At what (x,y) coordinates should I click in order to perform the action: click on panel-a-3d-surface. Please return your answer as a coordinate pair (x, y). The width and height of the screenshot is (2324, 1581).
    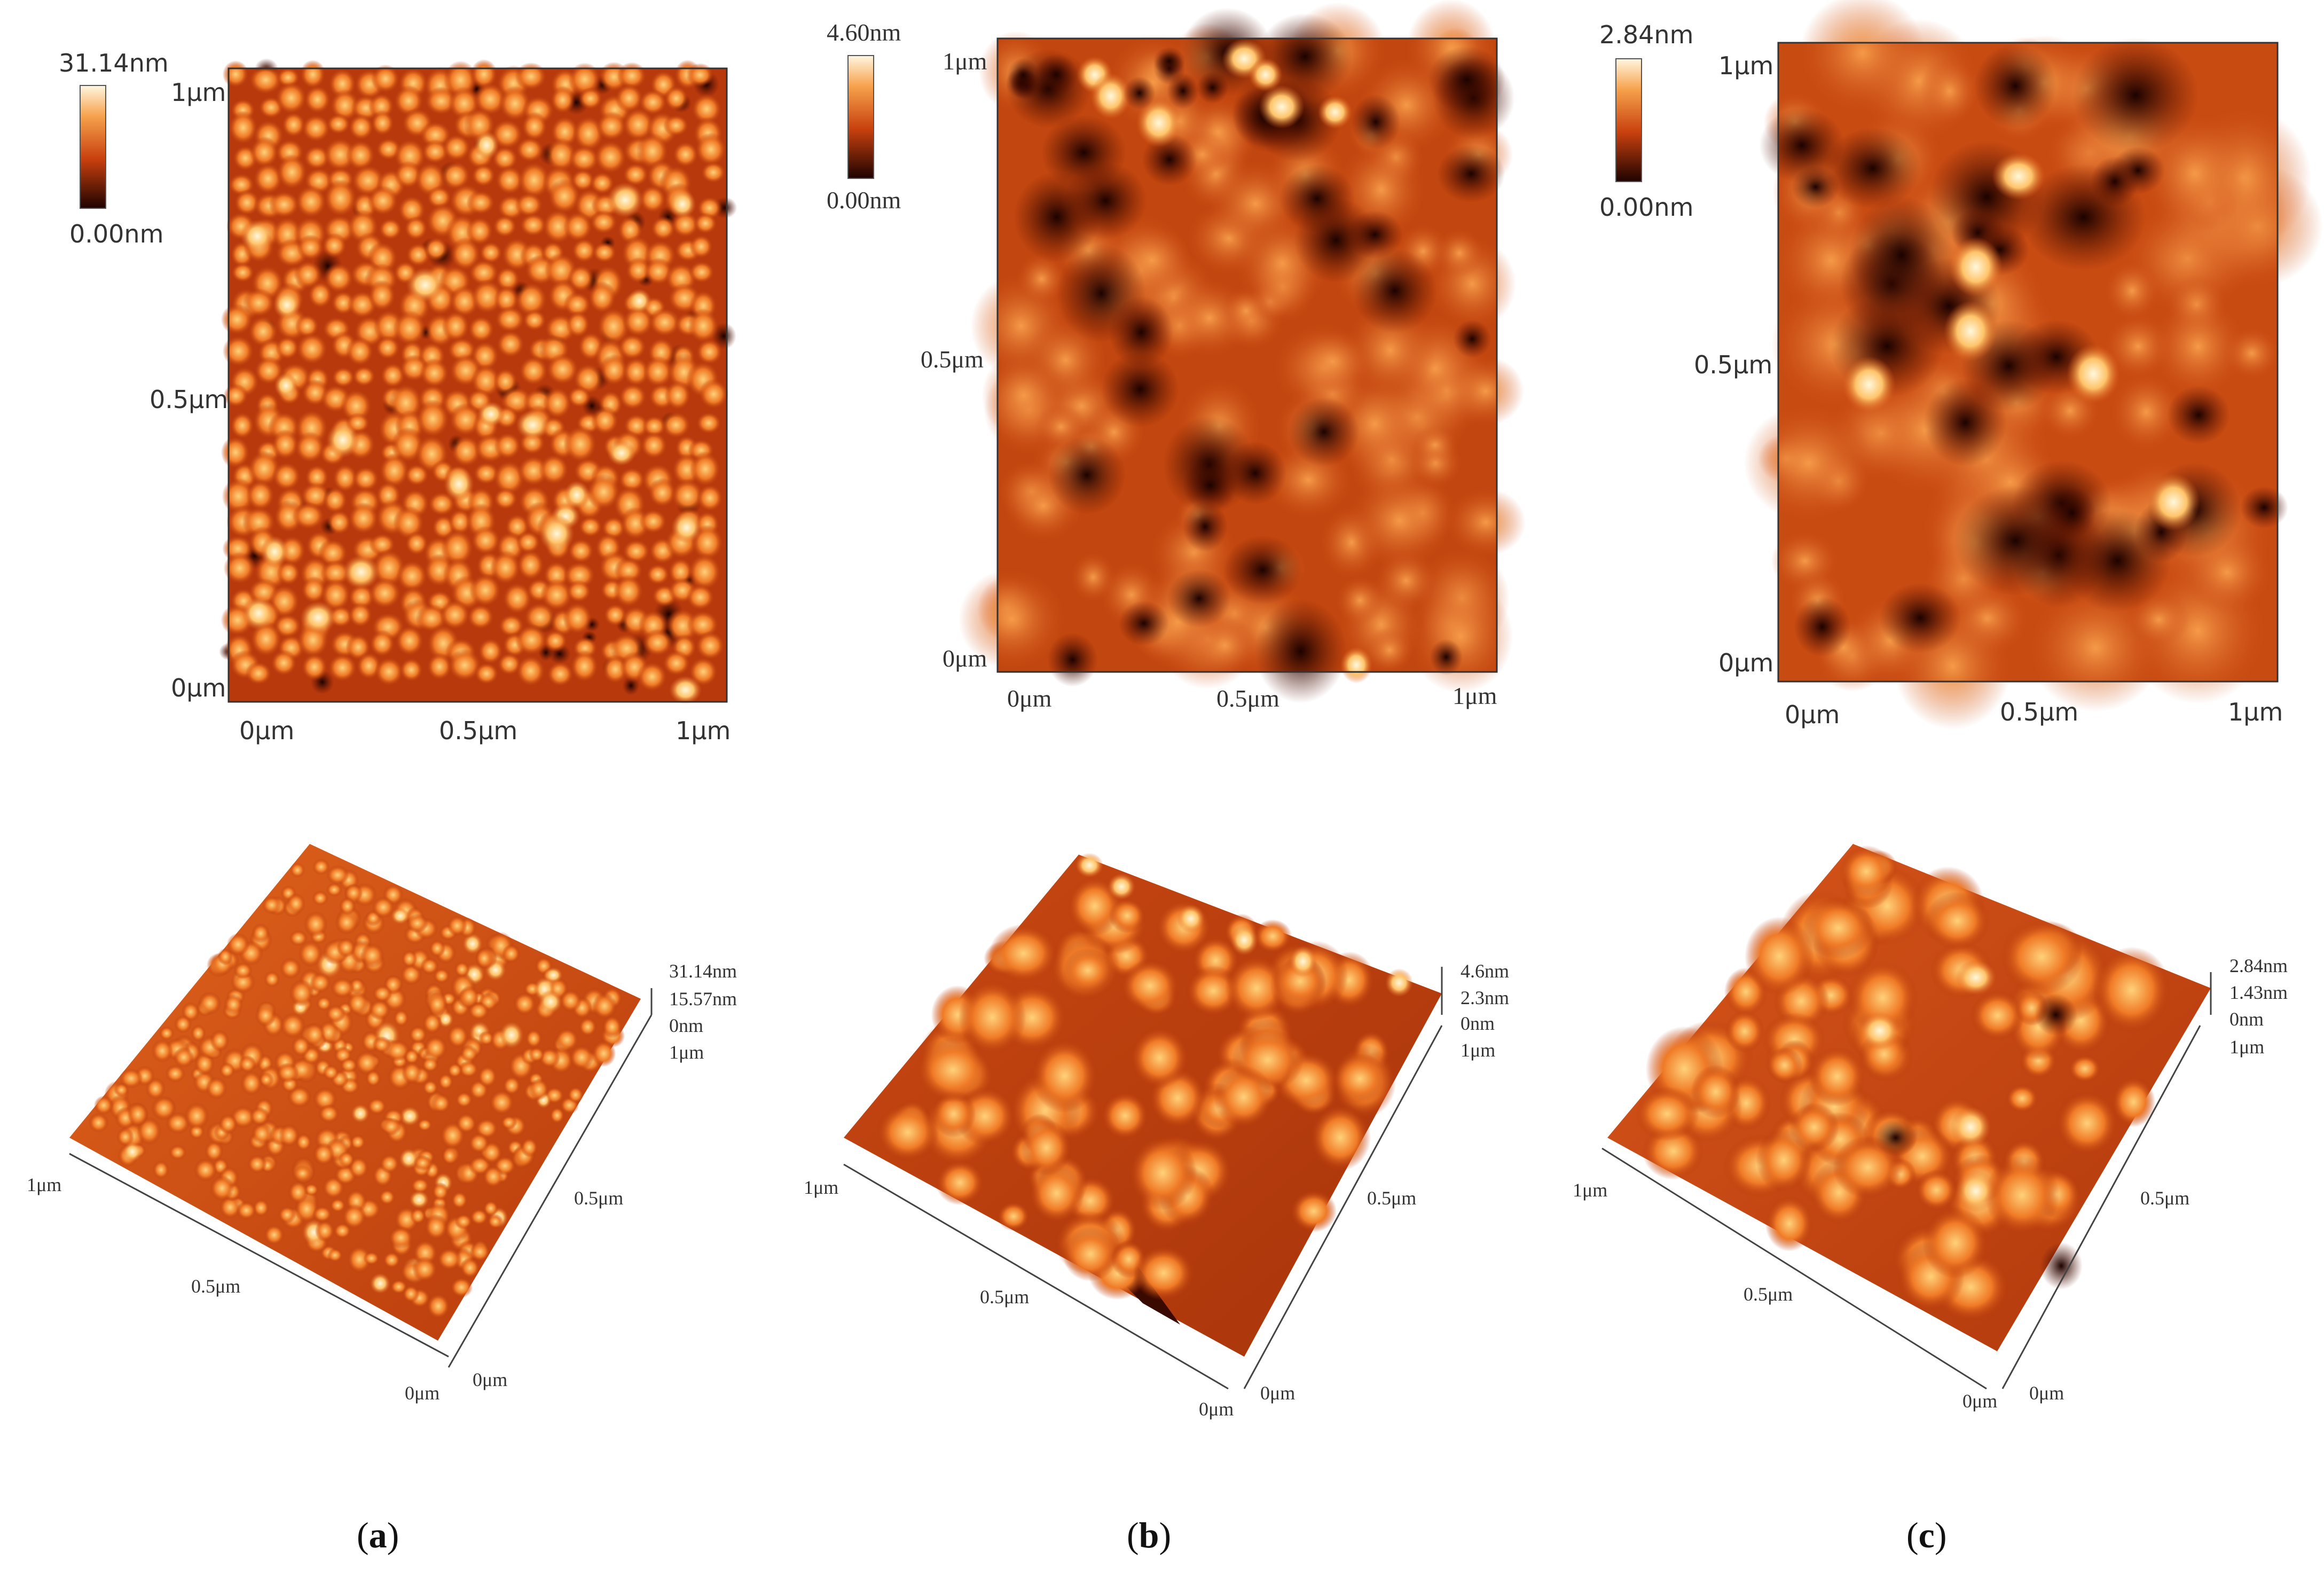
    Looking at the image, I should click on (361, 1106).